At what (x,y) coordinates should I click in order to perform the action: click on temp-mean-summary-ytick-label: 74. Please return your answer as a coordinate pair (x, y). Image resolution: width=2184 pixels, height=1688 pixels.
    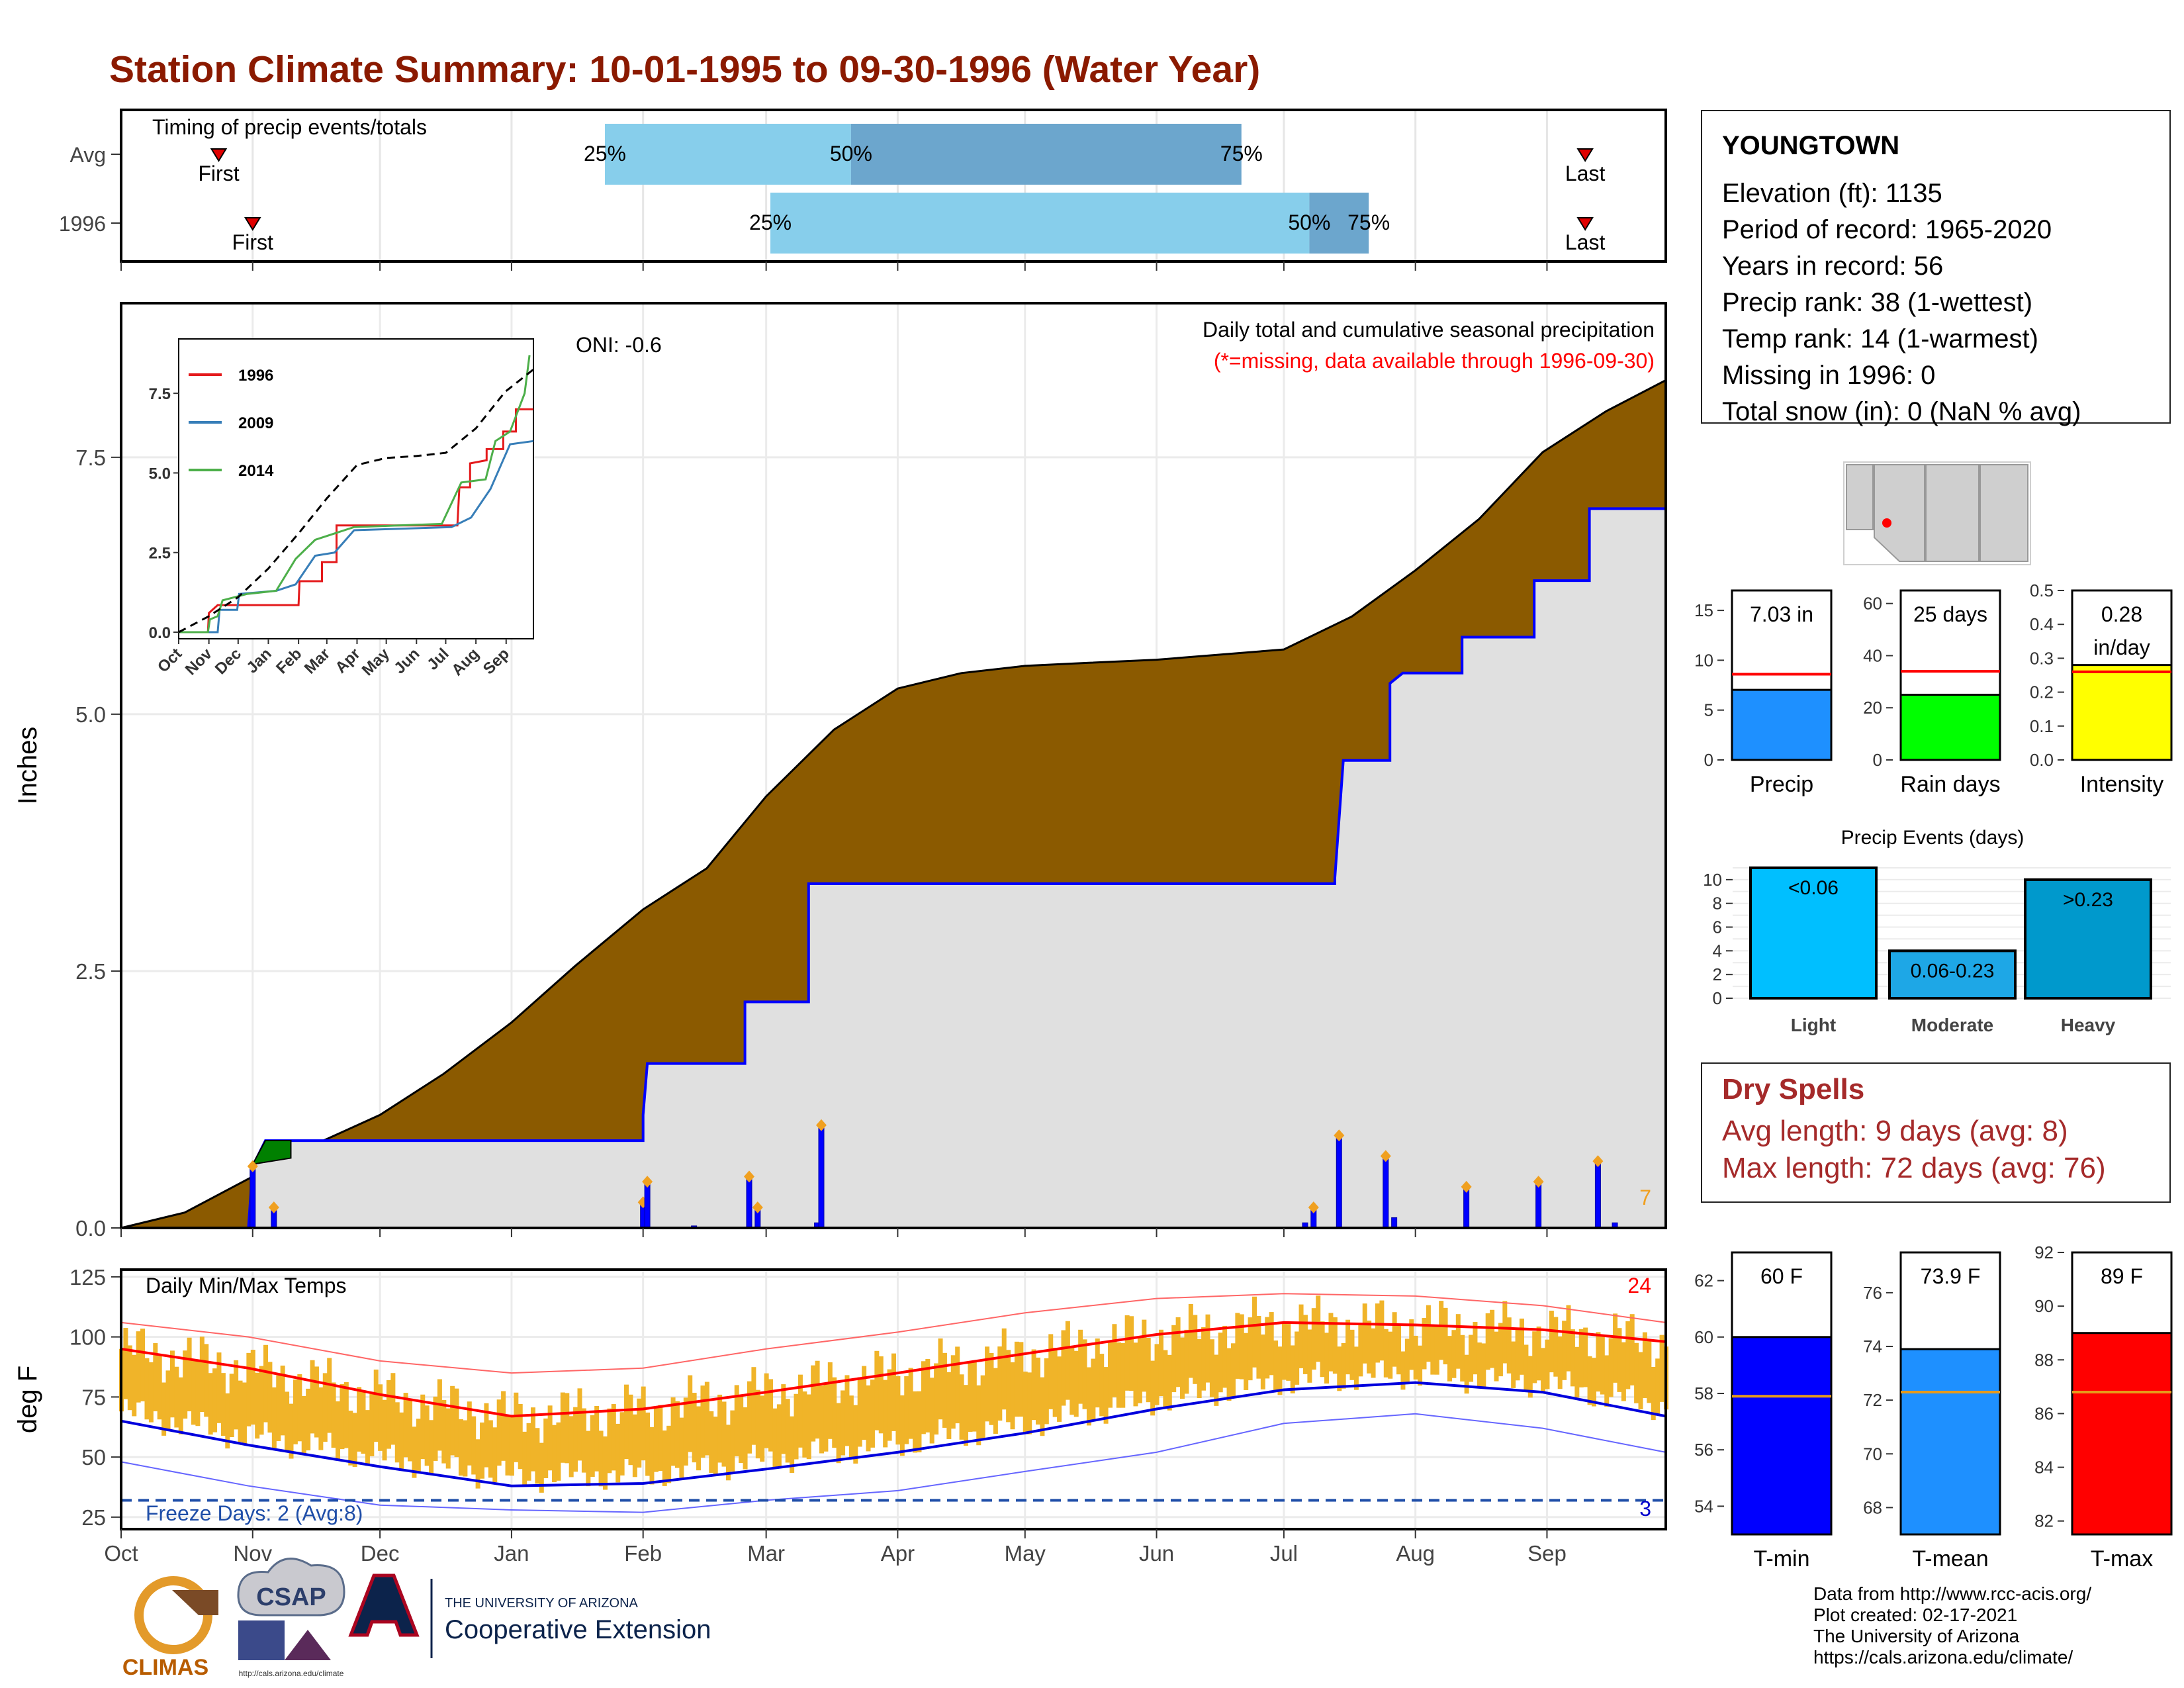
    Looking at the image, I should click on (1872, 1346).